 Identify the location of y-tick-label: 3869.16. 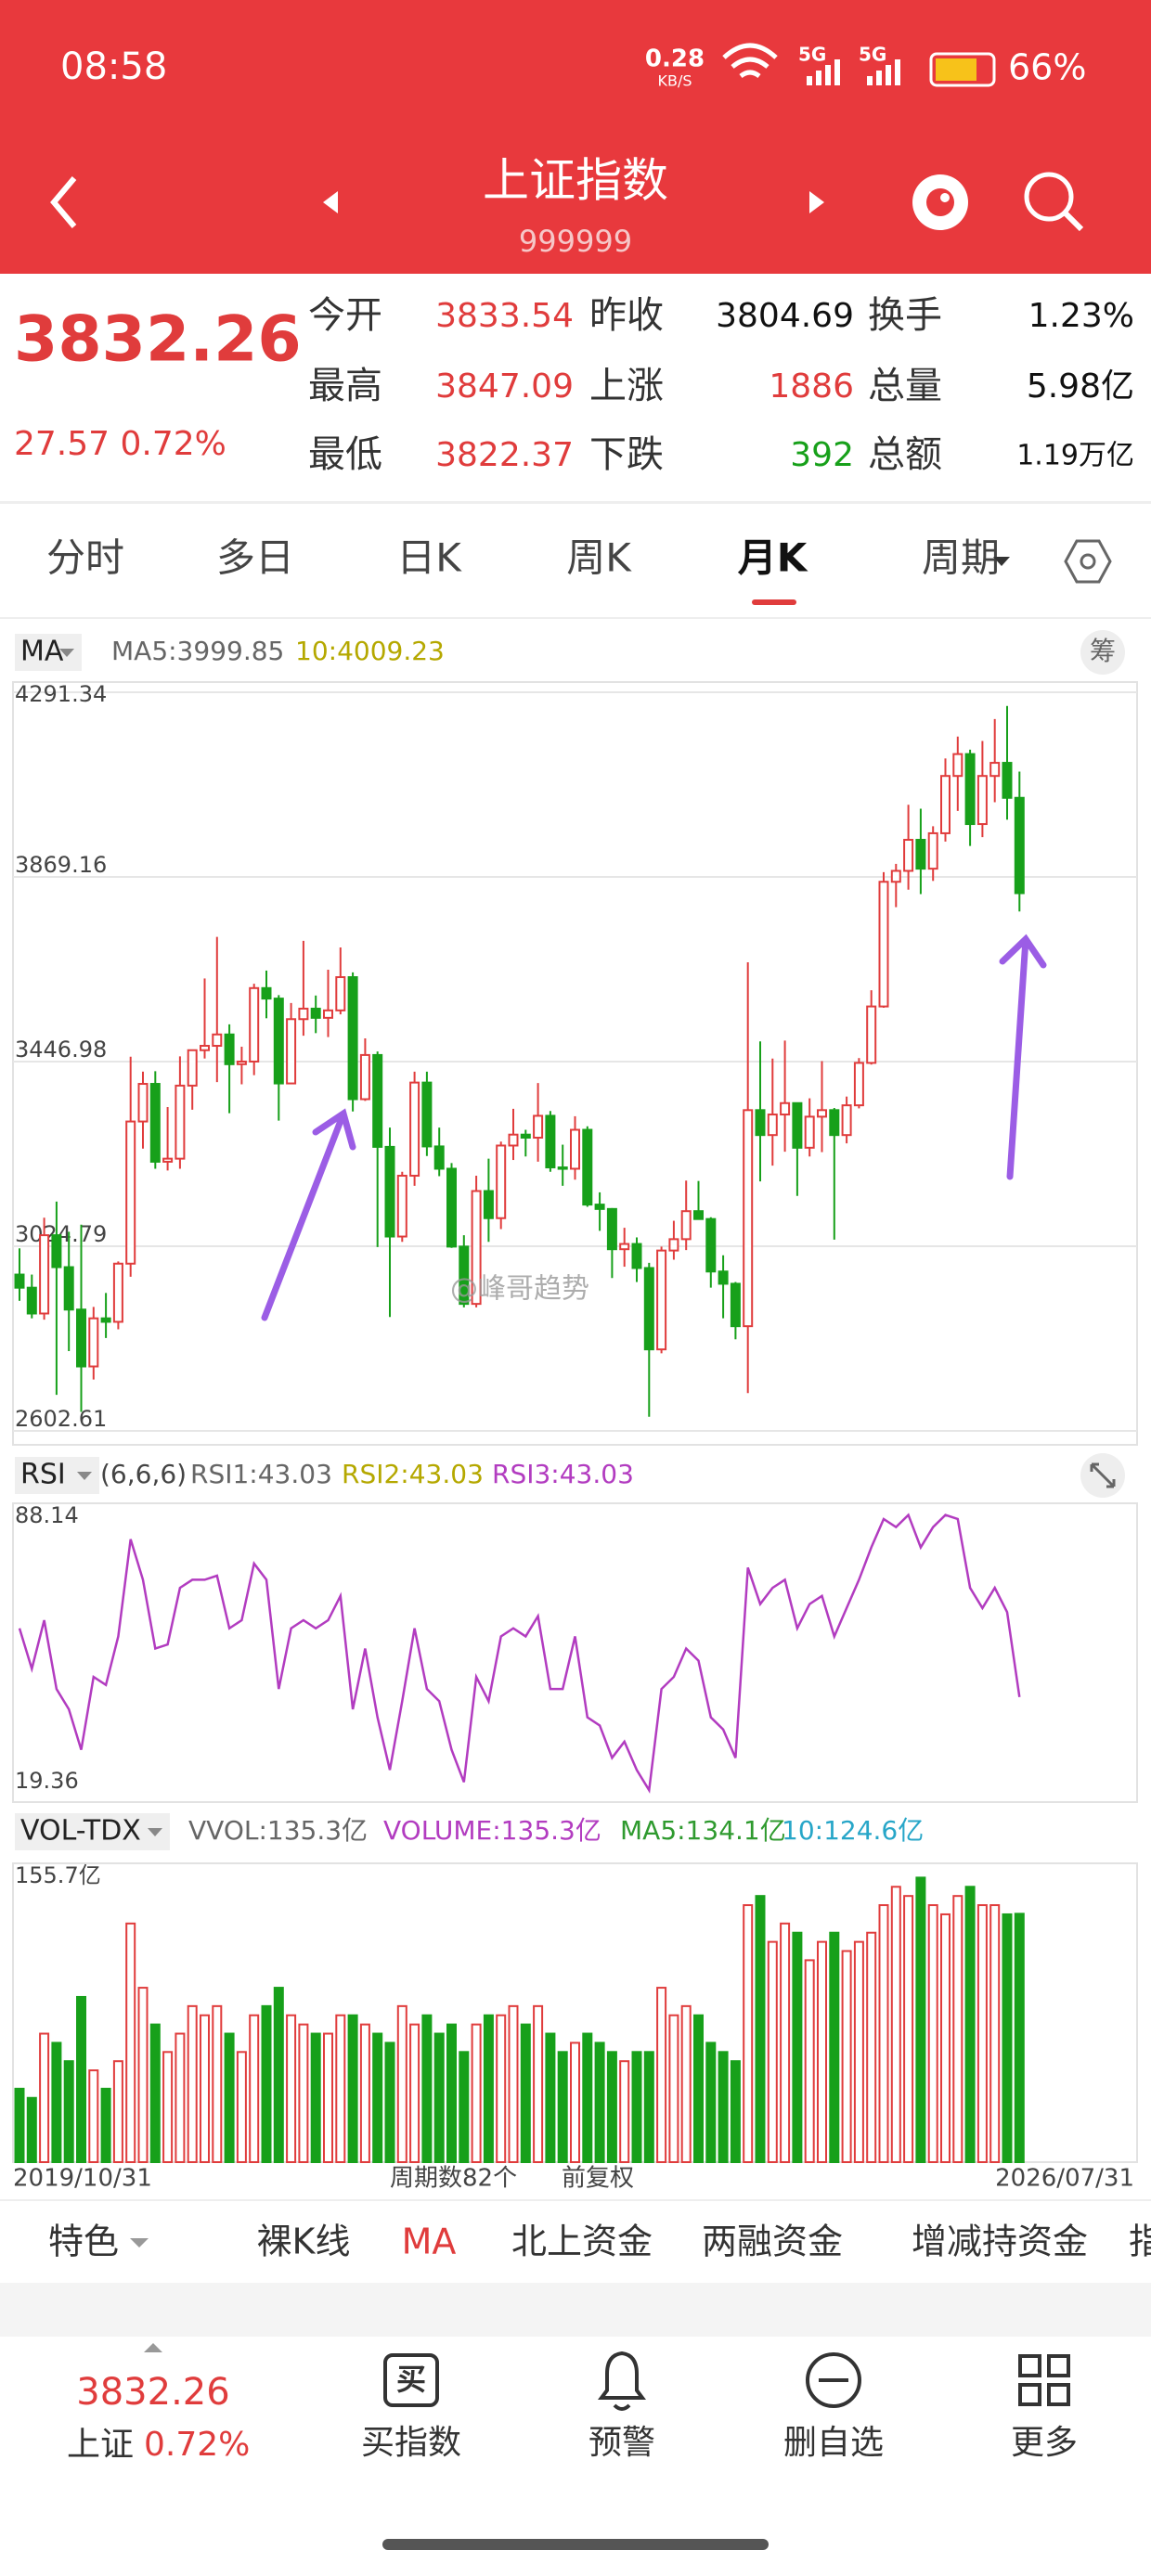
(61, 865).